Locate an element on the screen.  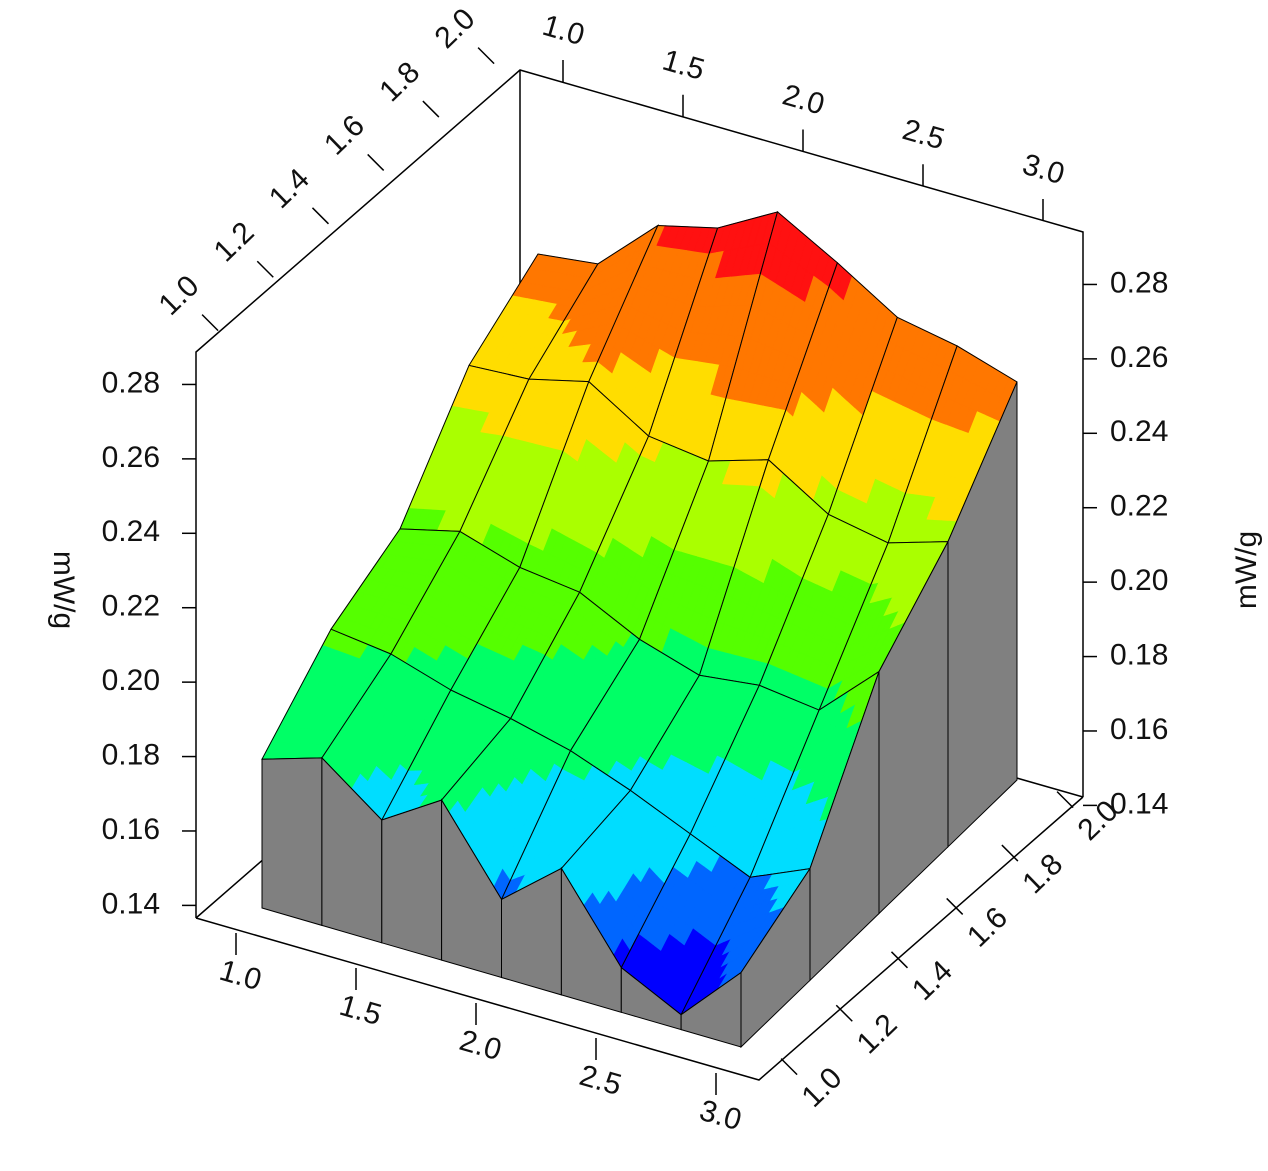
y-tick-label: 2.0 is located at coordinates (455, 28).